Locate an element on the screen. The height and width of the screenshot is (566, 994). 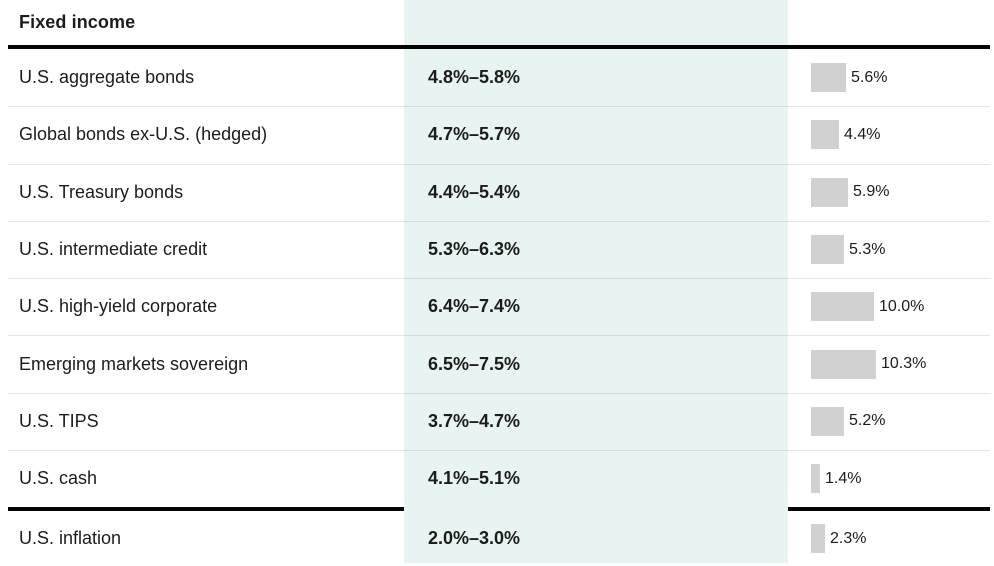
asset-label: U.S. aggregate bonds is located at coordinates (107, 77).